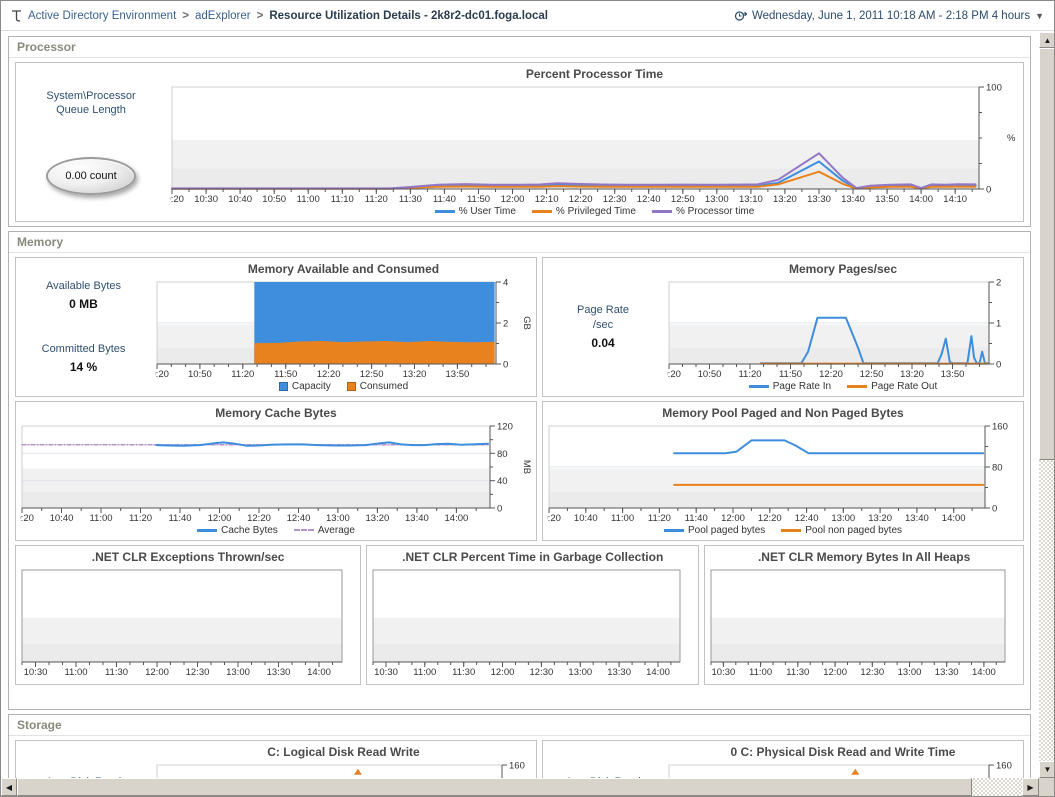 This screenshot has width=1055, height=797. Describe the element at coordinates (1046, 40) in the screenshot. I see `scroll-up-button: ▲` at that location.